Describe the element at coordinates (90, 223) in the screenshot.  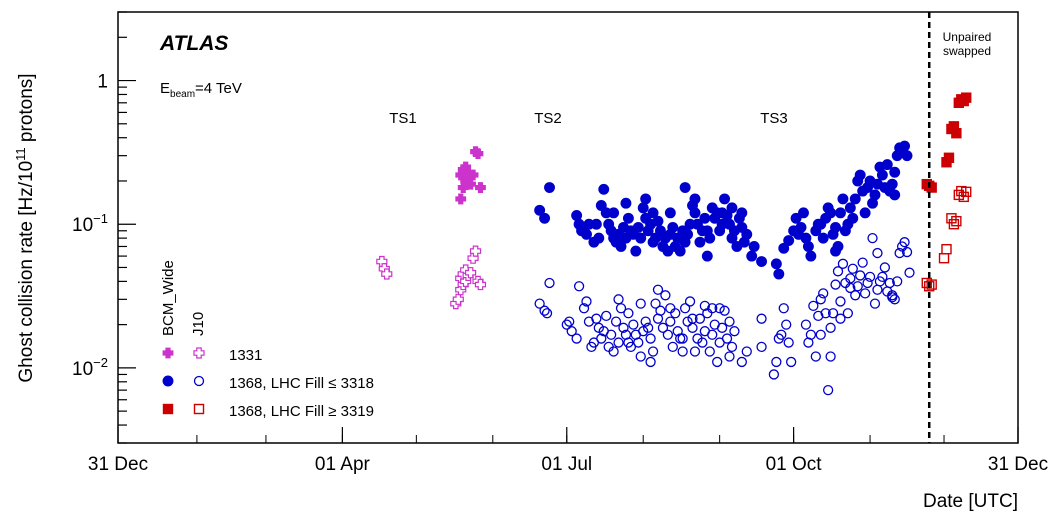
I see `y-tick-label: 10−1` at that location.